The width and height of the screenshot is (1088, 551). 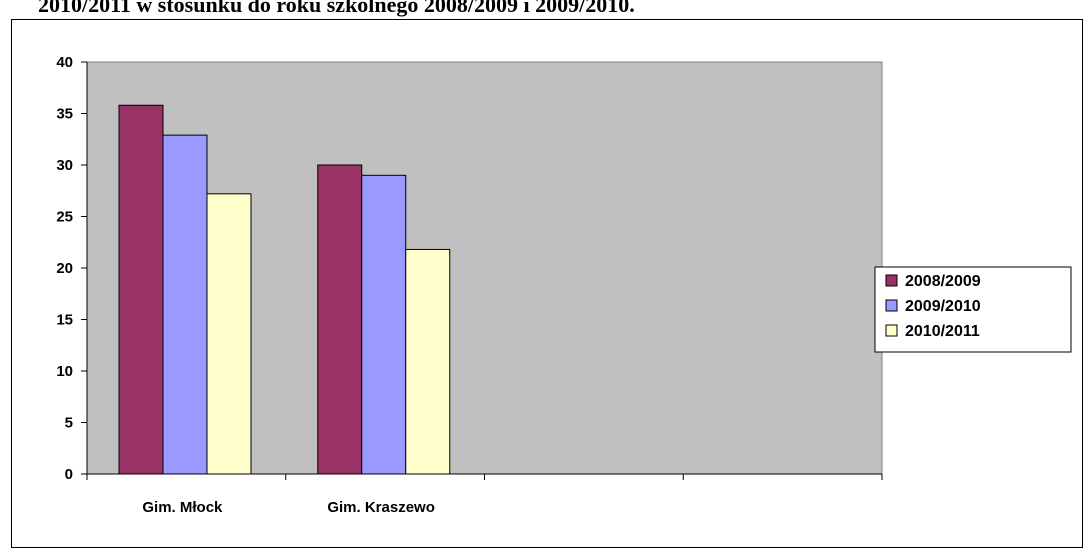 I want to click on y-tick-label: 35, so click(x=64, y=114).